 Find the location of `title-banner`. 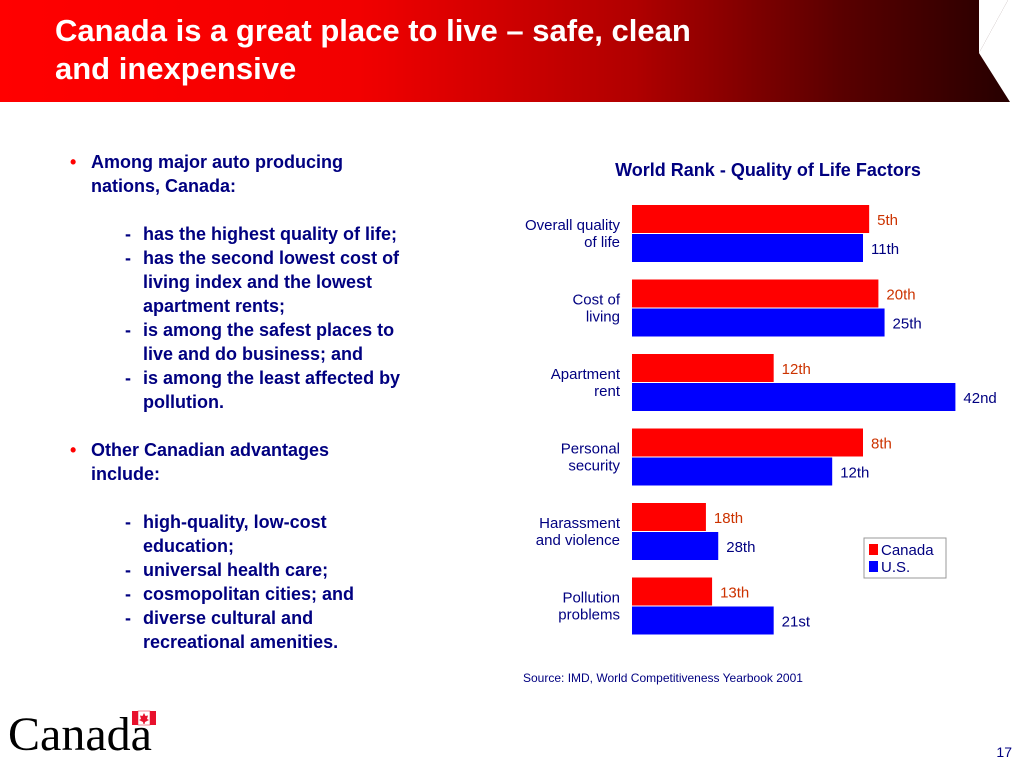

title-banner is located at coordinates (512, 51).